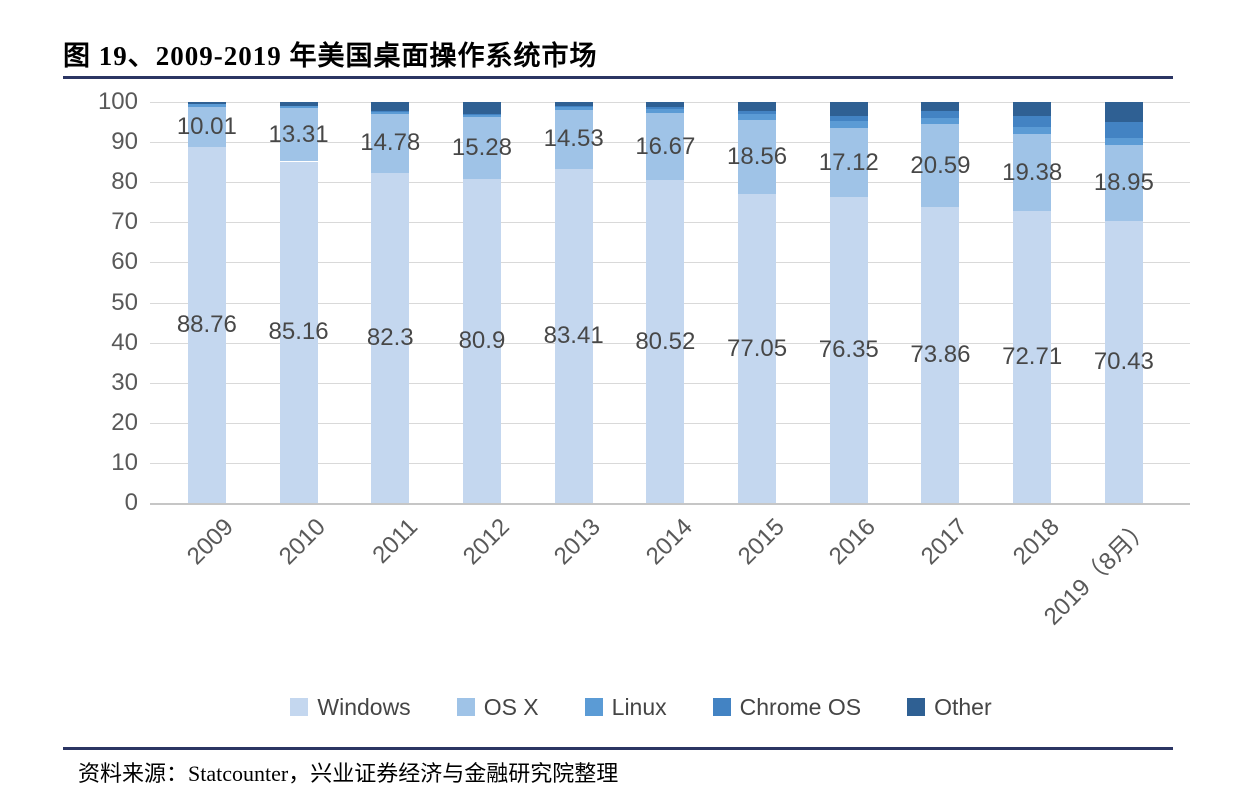 The width and height of the screenshot is (1236, 794). I want to click on bar-value-label: 83.41, so click(573, 335).